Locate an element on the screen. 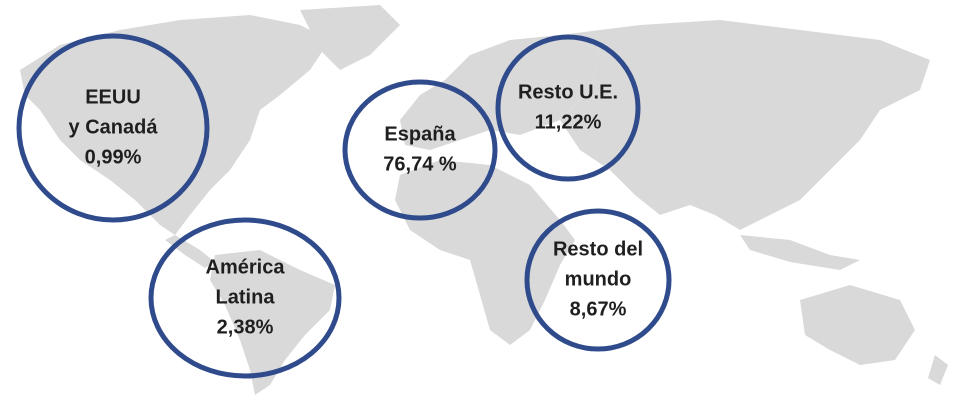  greenland is located at coordinates (350, 37).